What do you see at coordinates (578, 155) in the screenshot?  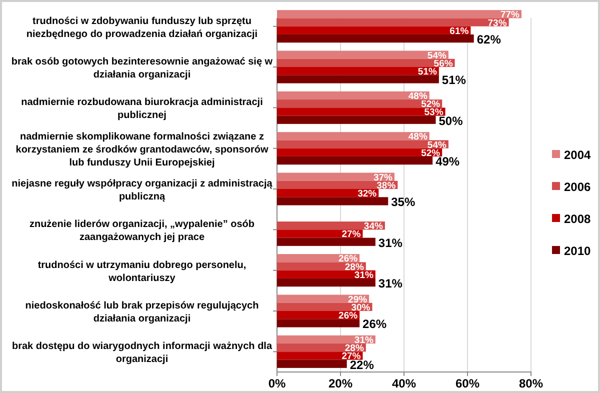 I see `legend-label: 2004` at bounding box center [578, 155].